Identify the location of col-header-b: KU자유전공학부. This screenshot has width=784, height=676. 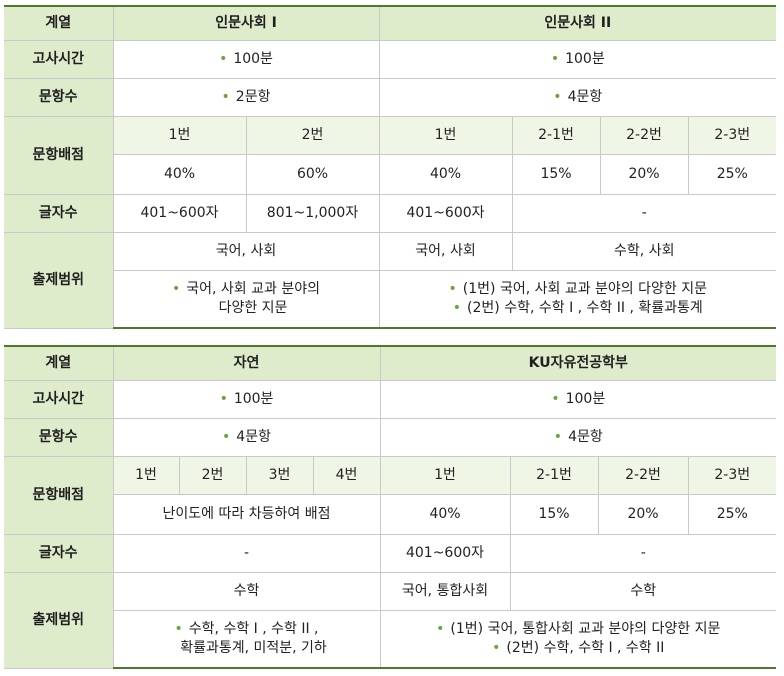
(578, 363).